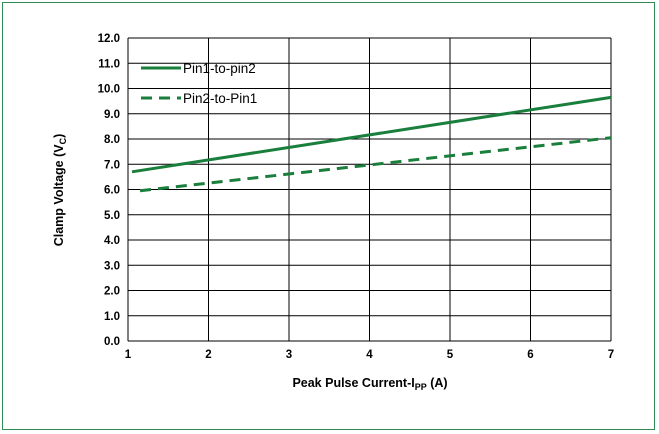  I want to click on y-tick-label: 7.0, so click(112, 165).